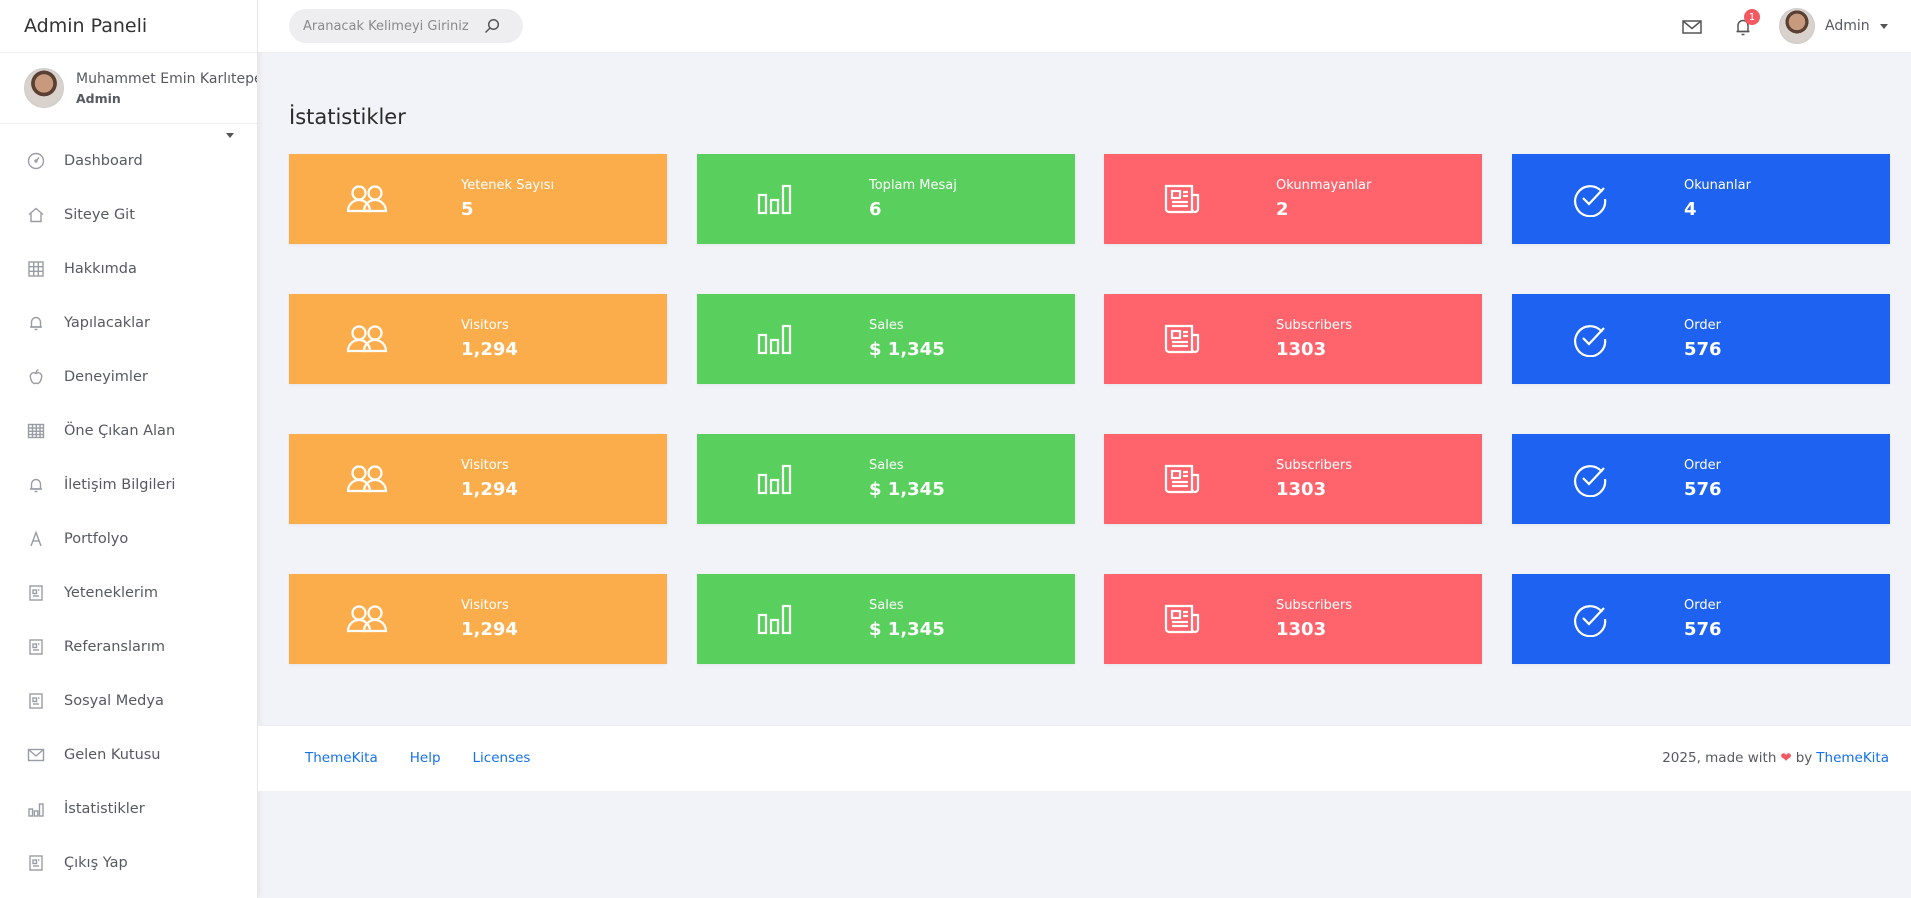 This screenshot has height=898, width=1911. I want to click on sidebar-item-label: Sosyal Medya, so click(114, 701).